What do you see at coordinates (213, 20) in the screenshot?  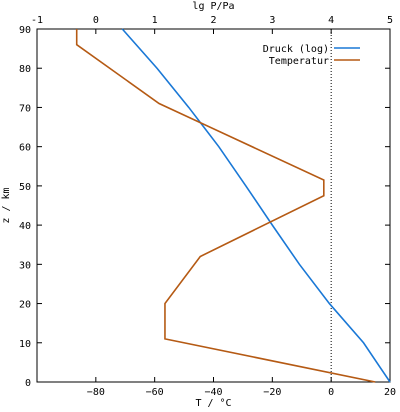 I see `top-tick-label: 2` at bounding box center [213, 20].